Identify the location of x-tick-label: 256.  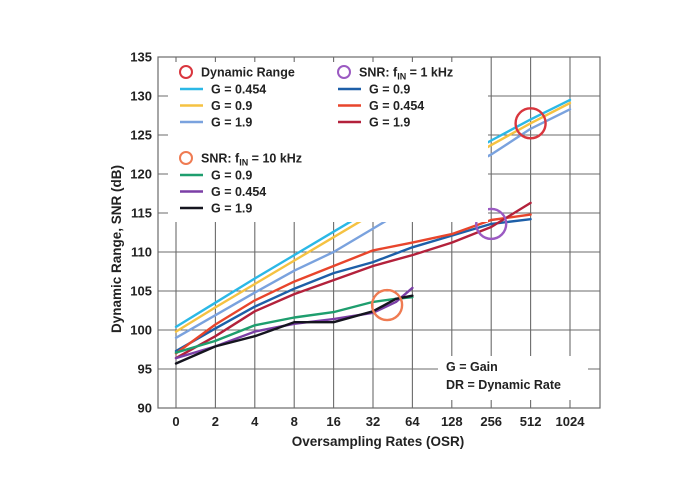
(491, 421).